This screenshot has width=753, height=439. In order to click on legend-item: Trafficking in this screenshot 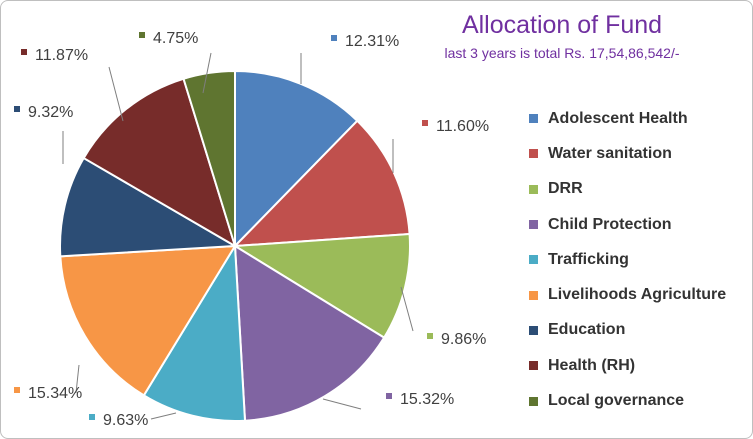, I will do `click(627, 259)`.